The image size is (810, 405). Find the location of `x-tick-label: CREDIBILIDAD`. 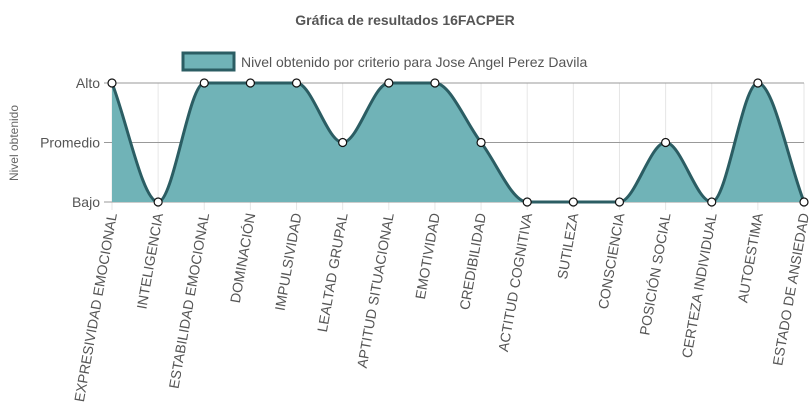

x-tick-label: CREDIBILIDAD is located at coordinates (472, 261).